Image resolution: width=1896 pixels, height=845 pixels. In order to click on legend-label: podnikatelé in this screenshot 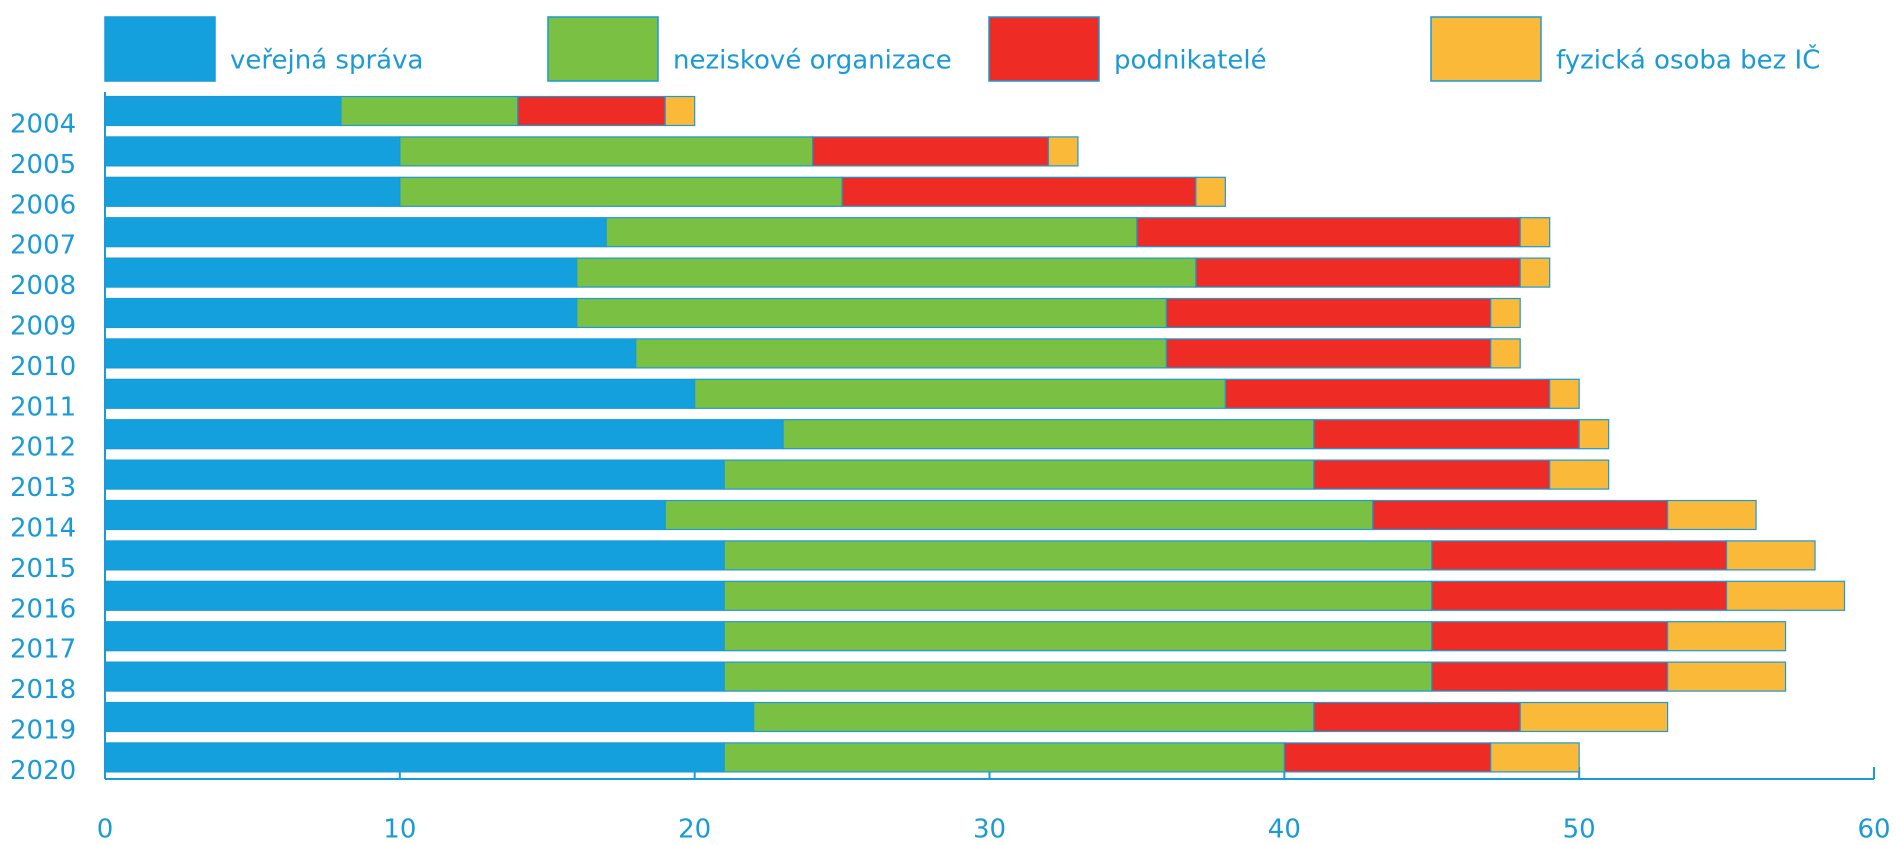, I will do `click(1190, 61)`.